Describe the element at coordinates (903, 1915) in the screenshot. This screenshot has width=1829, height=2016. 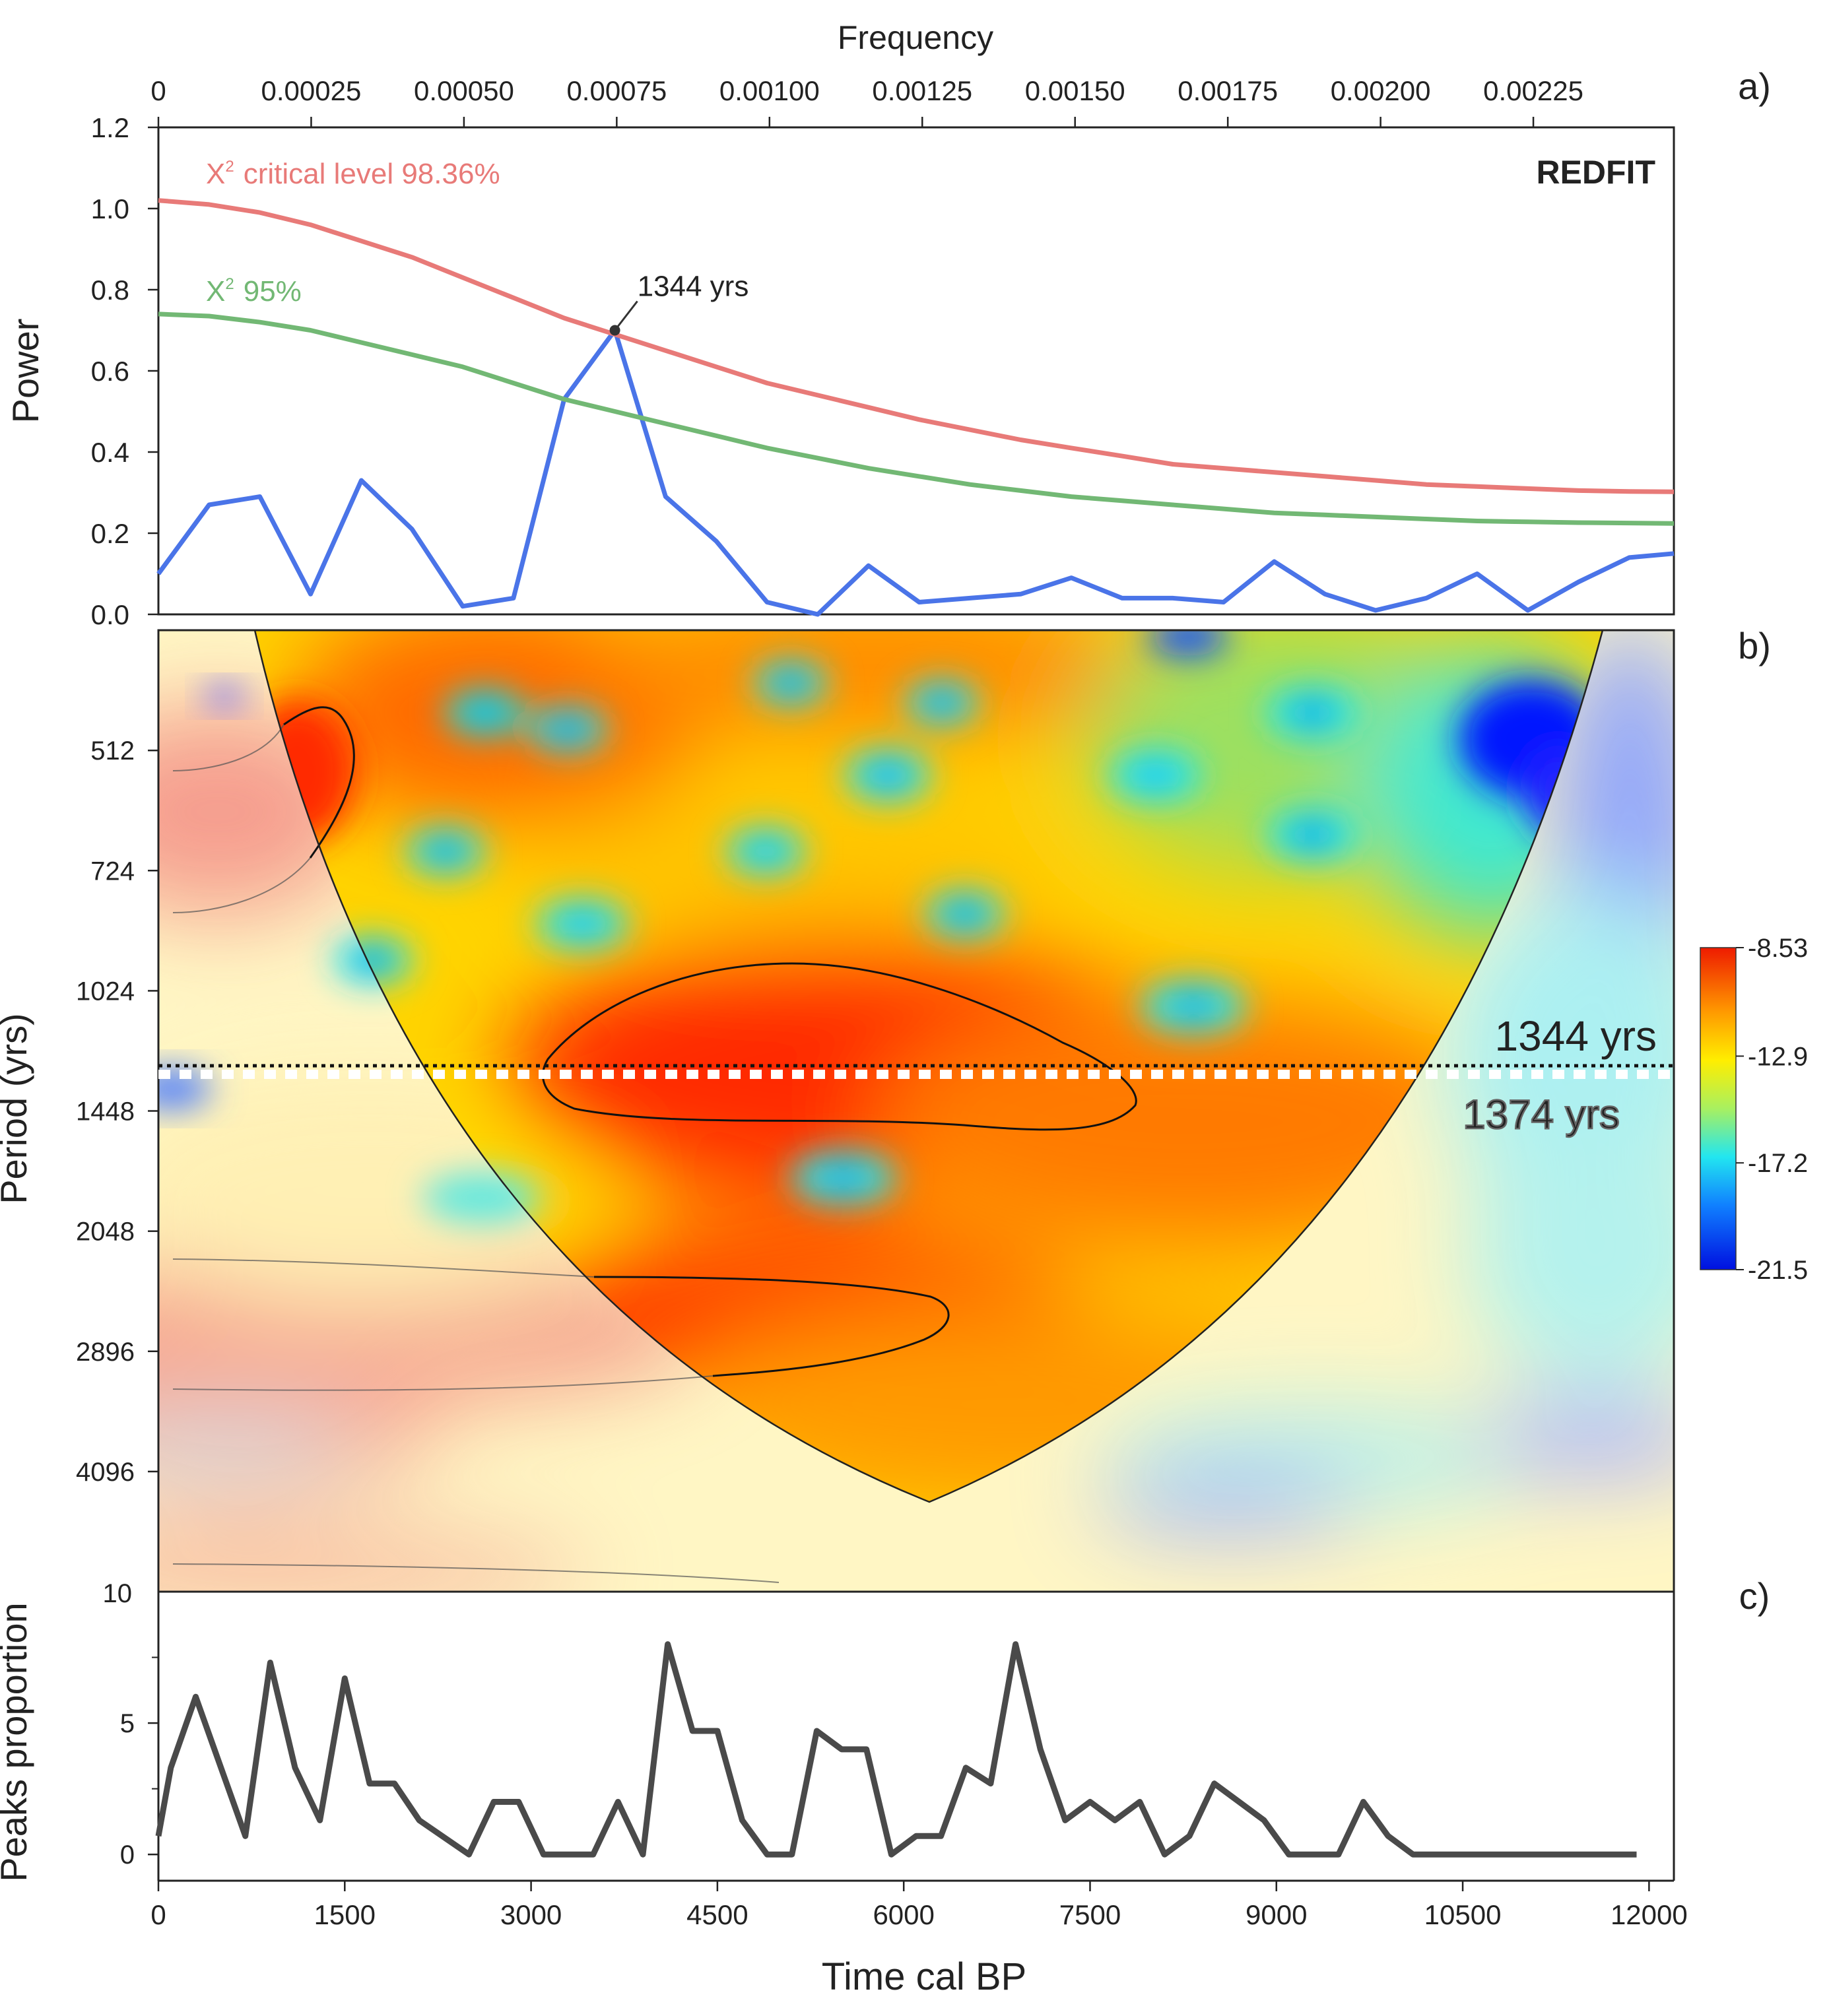
I see `time-tick-label: 6000` at that location.